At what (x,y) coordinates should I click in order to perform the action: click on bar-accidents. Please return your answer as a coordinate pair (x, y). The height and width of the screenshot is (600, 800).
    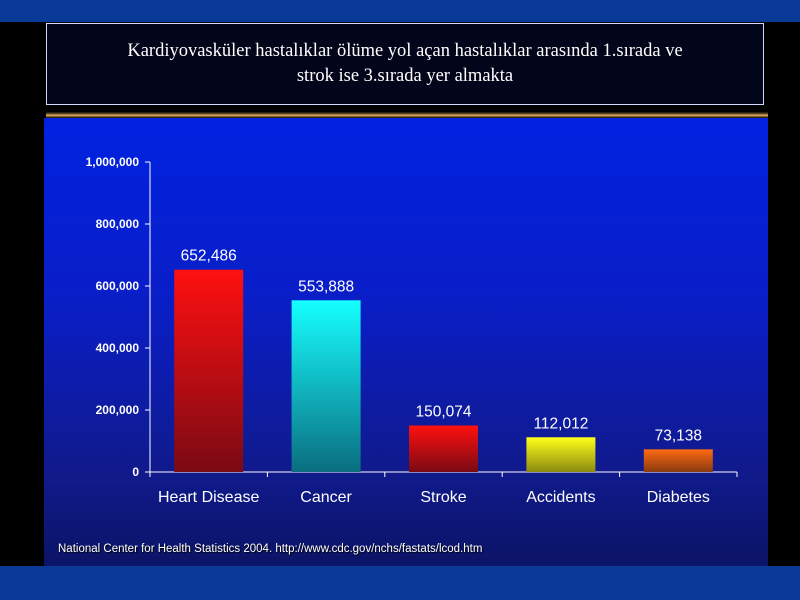
    Looking at the image, I should click on (561, 454).